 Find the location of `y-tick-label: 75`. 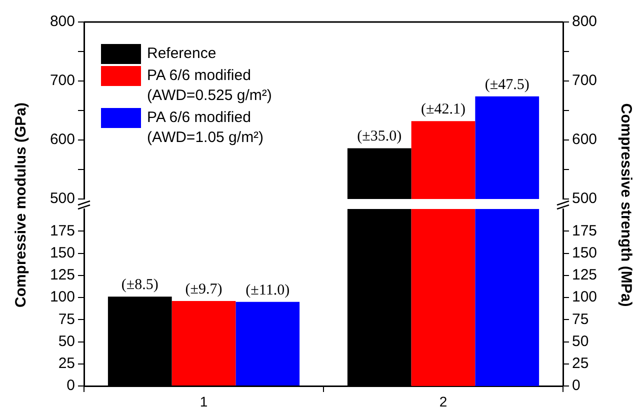

y-tick-label: 75 is located at coordinates (66, 319).